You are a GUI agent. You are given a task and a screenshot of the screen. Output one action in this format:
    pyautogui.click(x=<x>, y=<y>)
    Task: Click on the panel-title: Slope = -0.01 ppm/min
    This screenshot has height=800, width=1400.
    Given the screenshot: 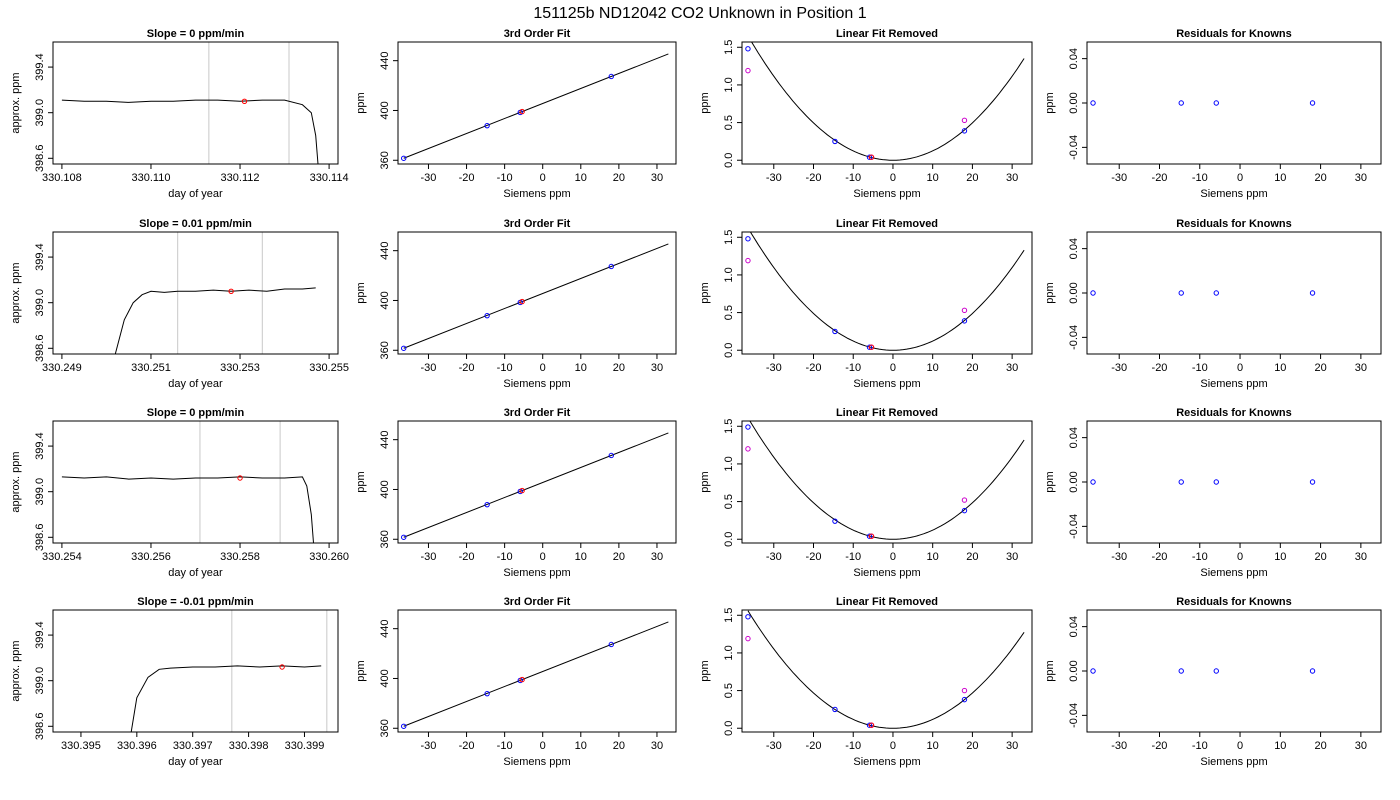 What is the action you would take?
    pyautogui.click(x=195, y=602)
    